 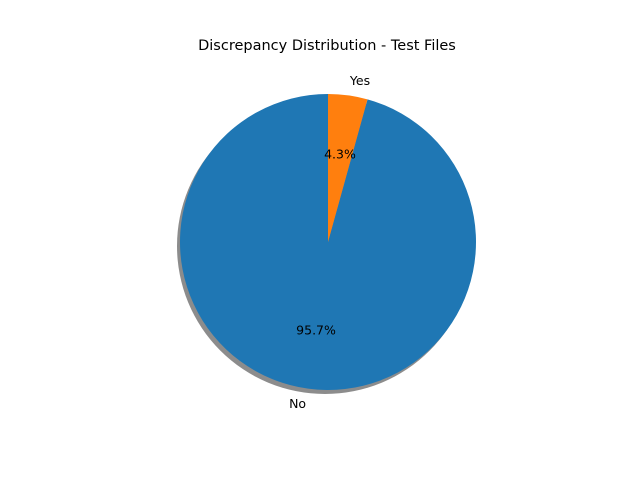 What do you see at coordinates (359, 80) in the screenshot?
I see `slice-label-yes: Yes` at bounding box center [359, 80].